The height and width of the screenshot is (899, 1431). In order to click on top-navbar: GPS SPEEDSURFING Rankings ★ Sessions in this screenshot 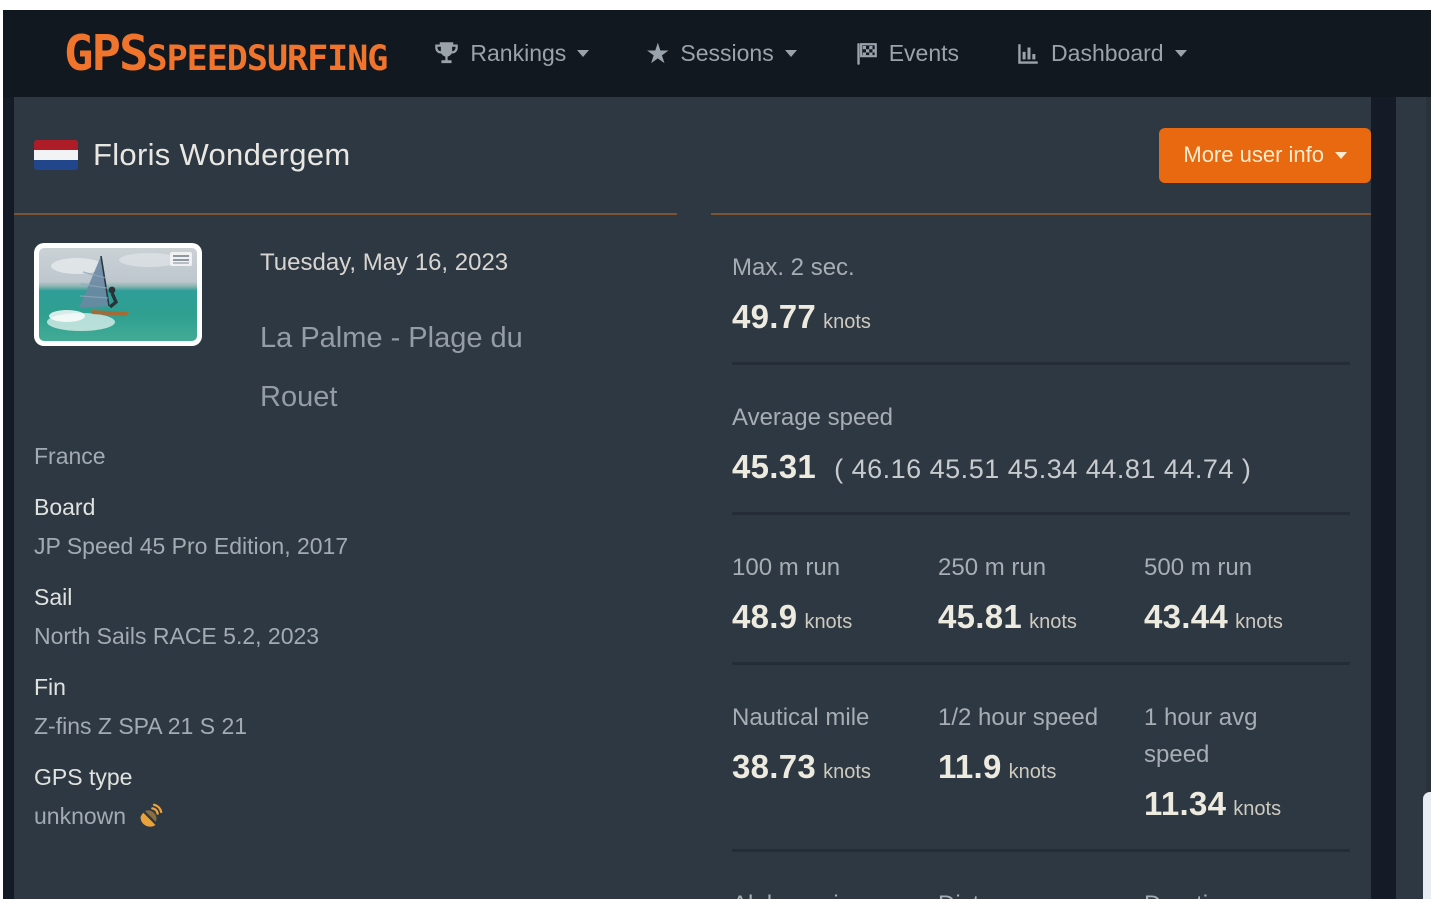, I will do `click(715, 53)`.